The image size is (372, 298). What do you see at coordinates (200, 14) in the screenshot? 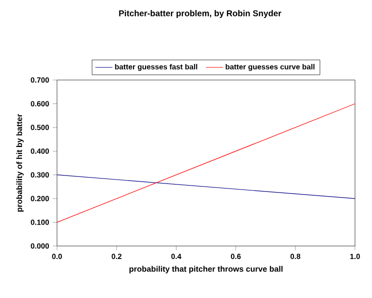
I see `chart-title: Pitcher-batter problem, by Robin Snyder` at bounding box center [200, 14].